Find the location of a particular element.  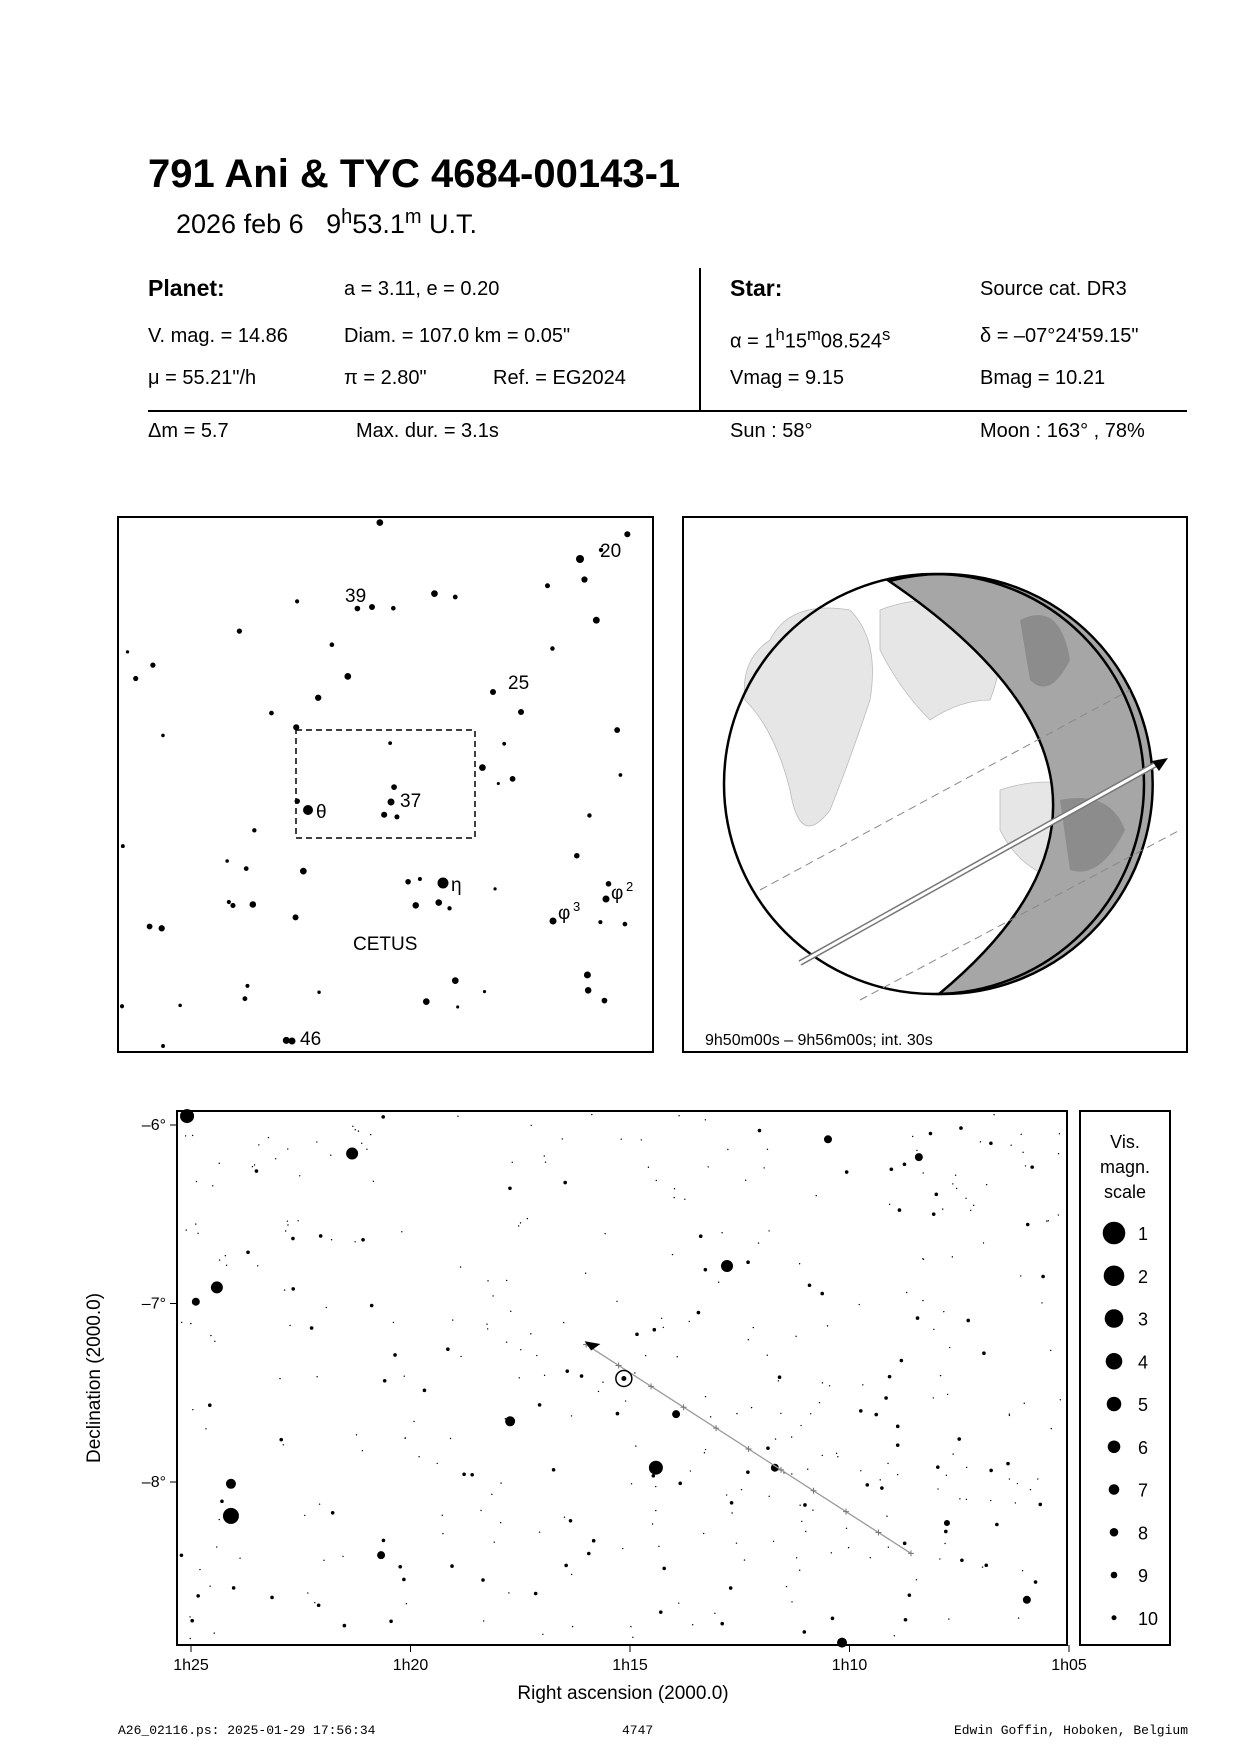

legend-title: magn. is located at coordinates (1125, 1167).